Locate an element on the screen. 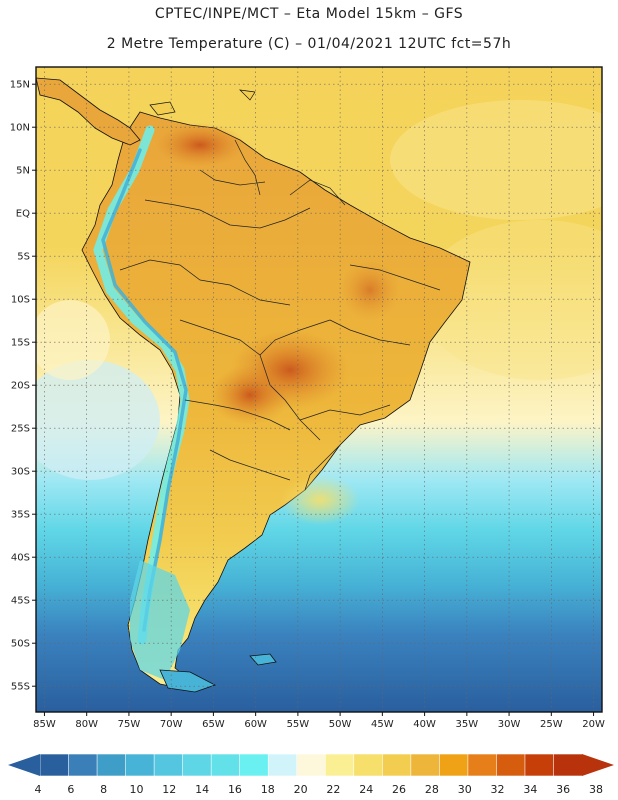 Image resolution: width=618 pixels, height=800 pixels. lon-label: 20W is located at coordinates (593, 724).